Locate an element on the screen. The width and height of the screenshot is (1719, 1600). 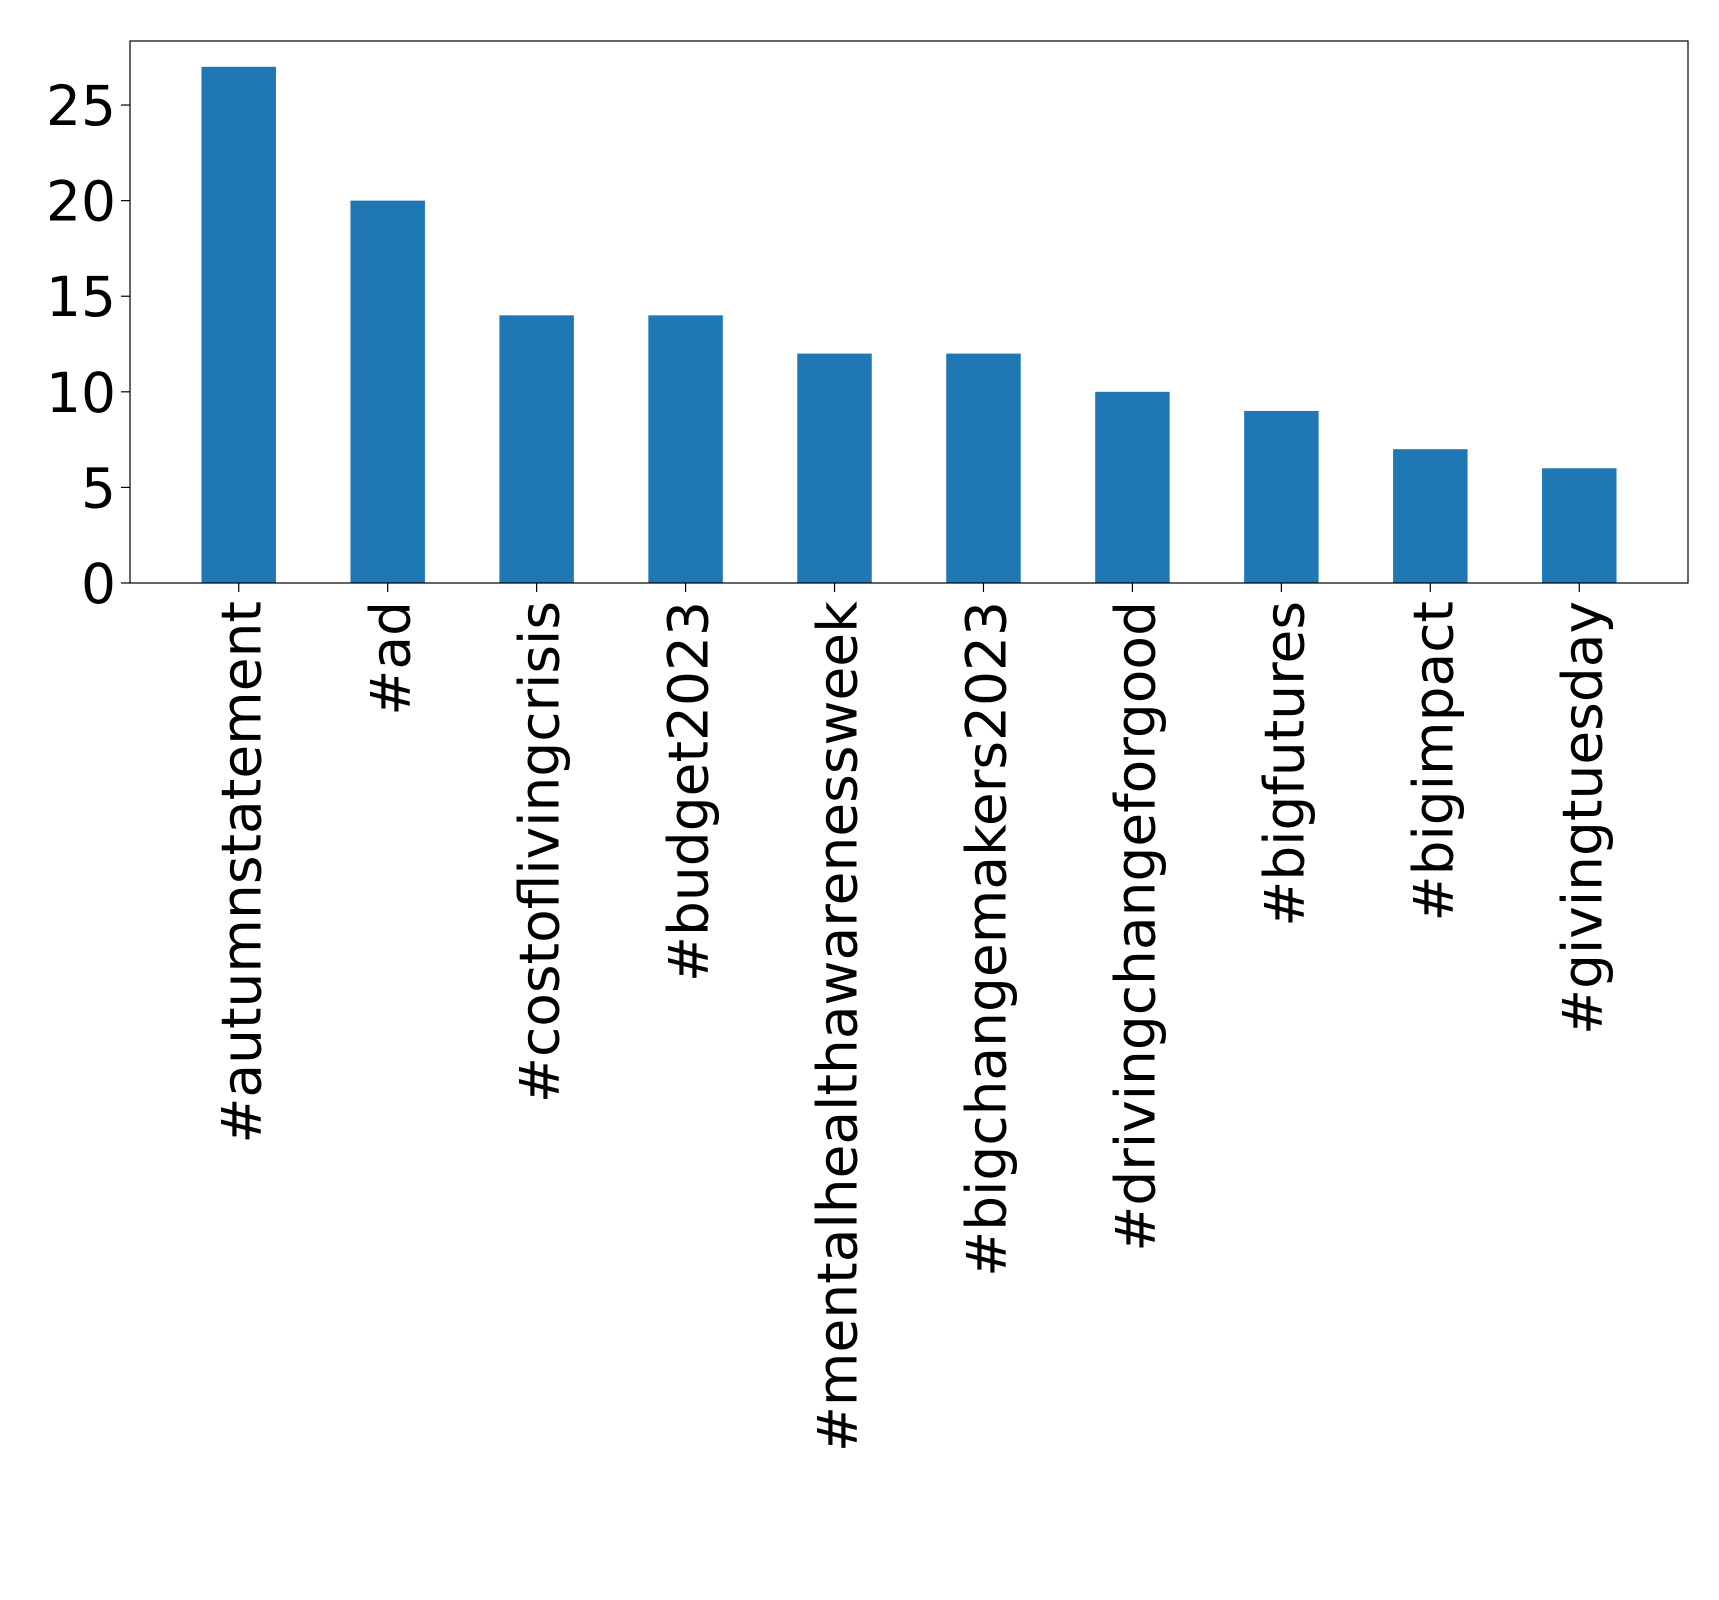
x-tick-label-8: #bigimpact is located at coordinates (1433, 761).